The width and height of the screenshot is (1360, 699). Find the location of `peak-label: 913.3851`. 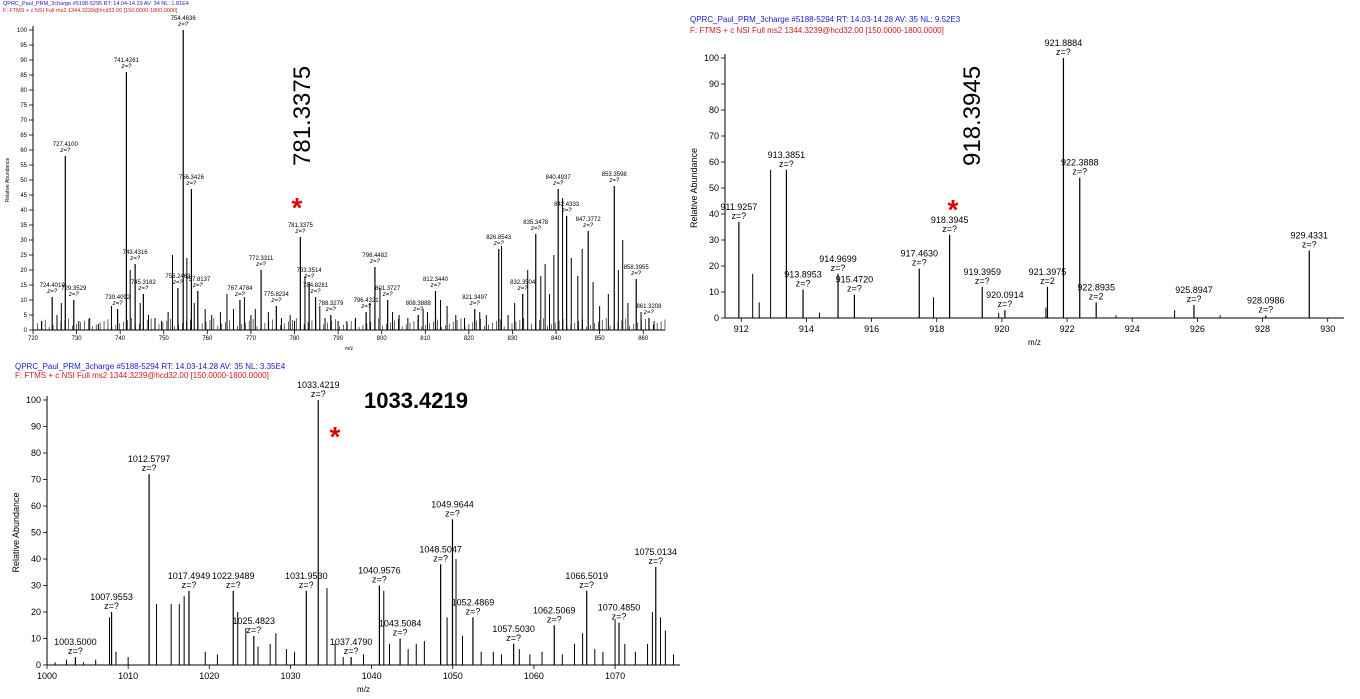

peak-label: 913.3851 is located at coordinates (787, 155).